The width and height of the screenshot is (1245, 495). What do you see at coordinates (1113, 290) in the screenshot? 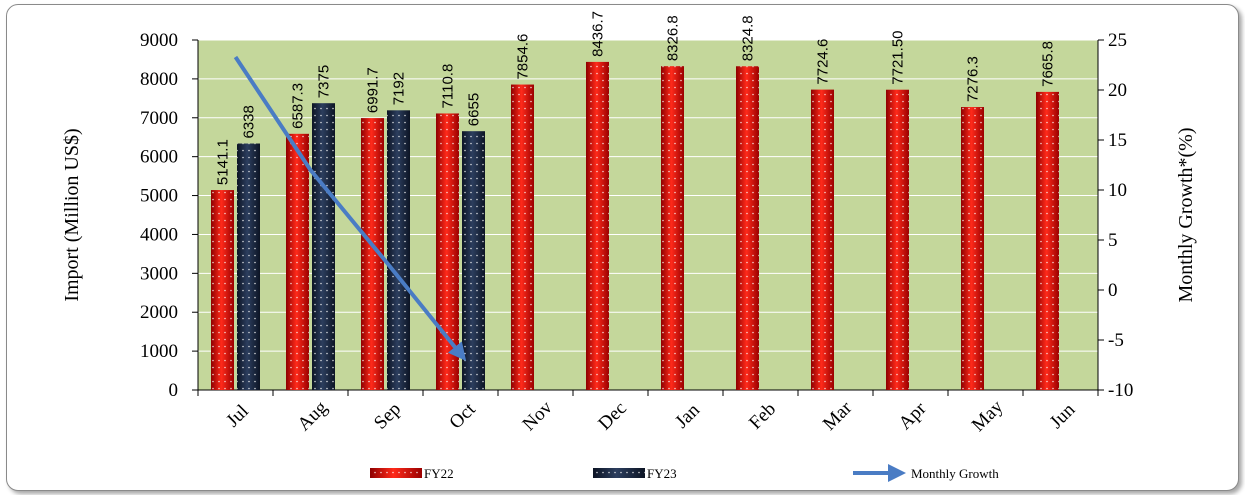
I see `y2-tick-label: 0` at bounding box center [1113, 290].